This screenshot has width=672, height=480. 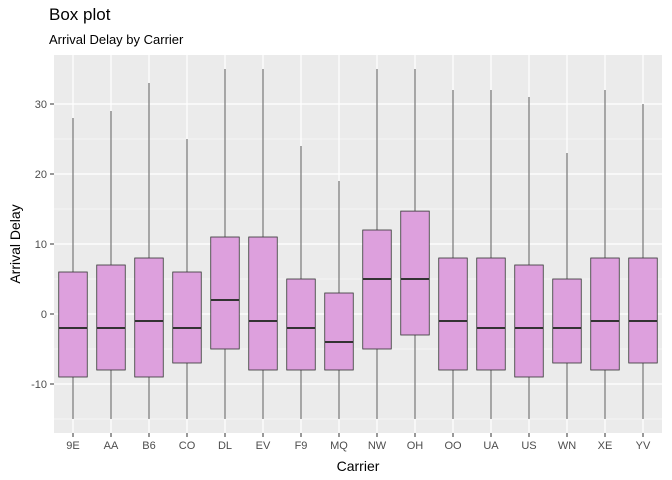 I want to click on box-oh, so click(x=415, y=244).